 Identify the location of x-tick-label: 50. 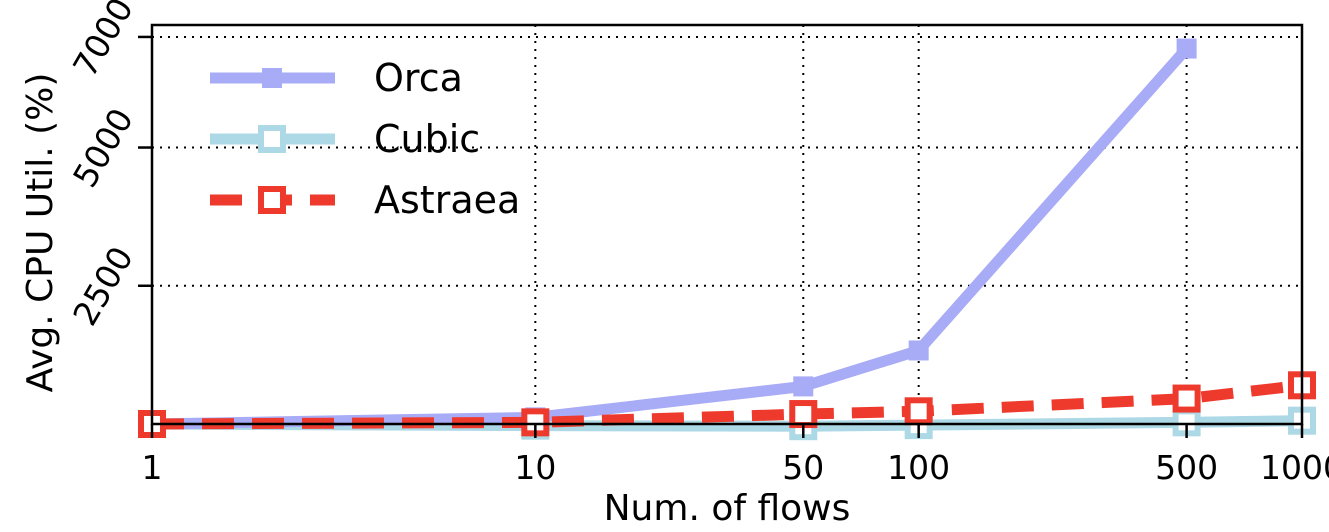
(803, 467).